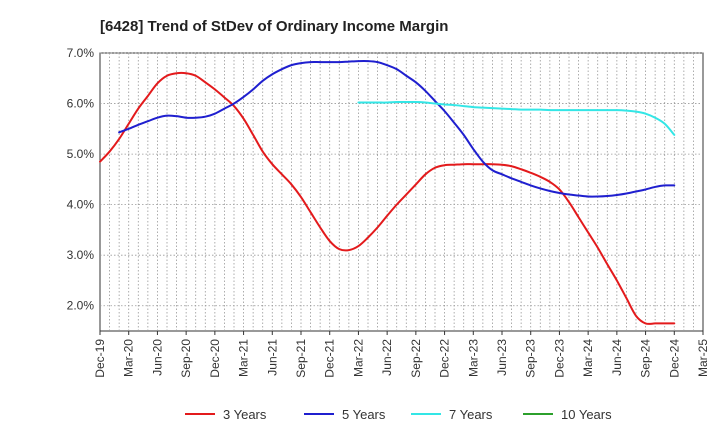 The height and width of the screenshot is (440, 720). I want to click on y-tick-label: 6.0%, so click(81, 104).